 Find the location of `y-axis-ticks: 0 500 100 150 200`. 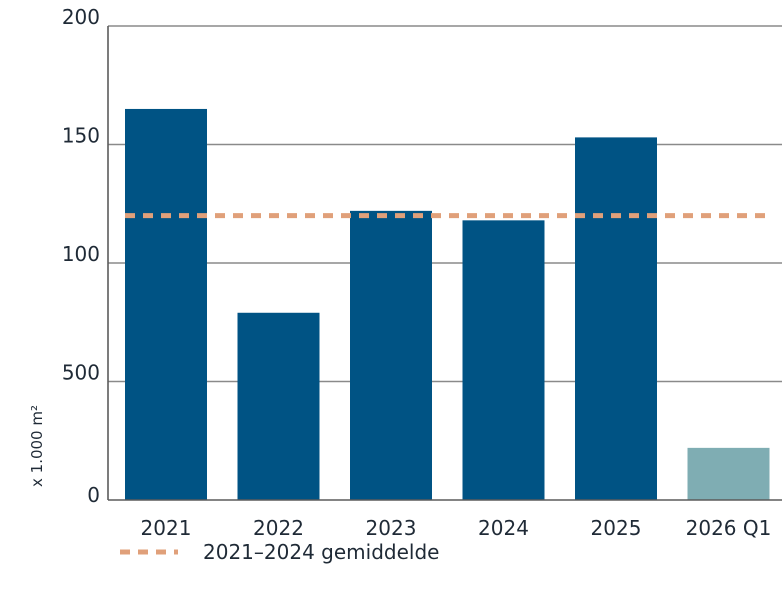

y-axis-ticks: 0 500 100 150 200 is located at coordinates (81, 256).